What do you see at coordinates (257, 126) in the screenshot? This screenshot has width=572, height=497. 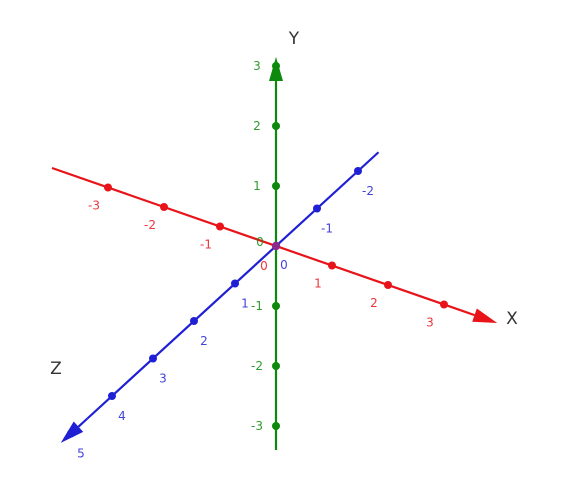 I see `y-tick-label: 2` at bounding box center [257, 126].